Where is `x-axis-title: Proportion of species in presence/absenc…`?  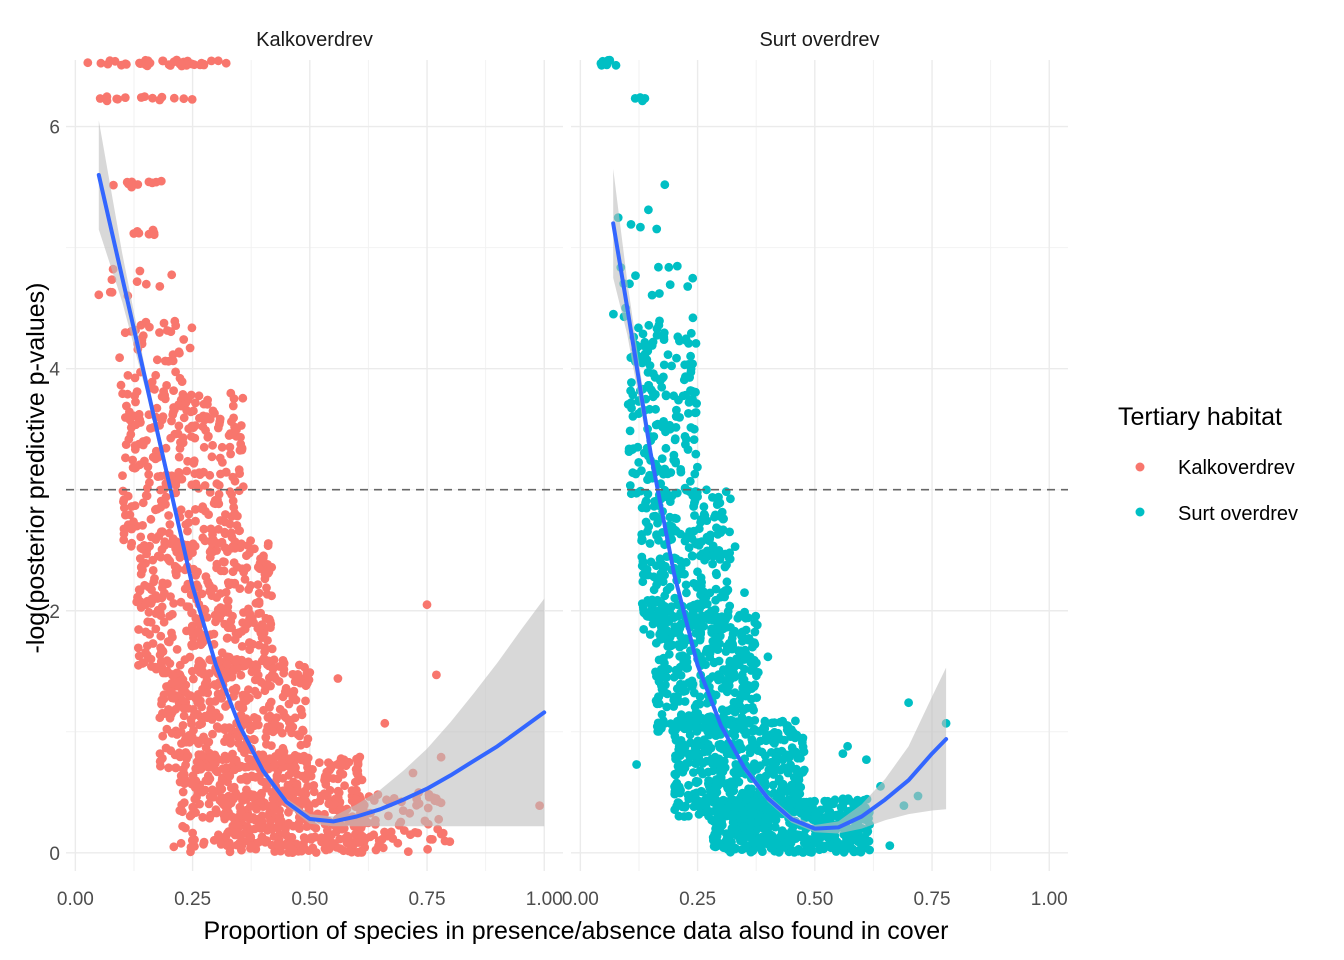
x-axis-title: Proportion of species in presence/absenc… is located at coordinates (576, 931).